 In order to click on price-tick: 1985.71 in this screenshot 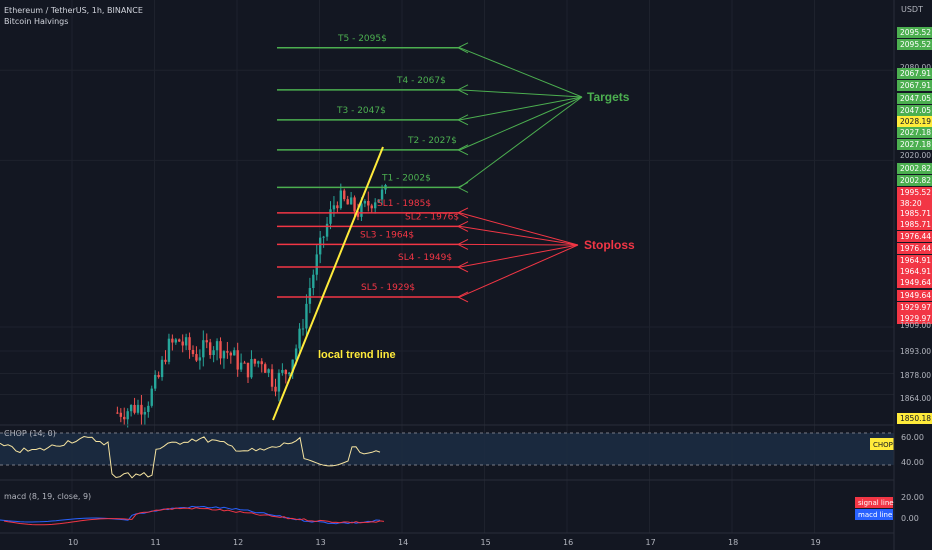, I will do `click(915, 213)`.